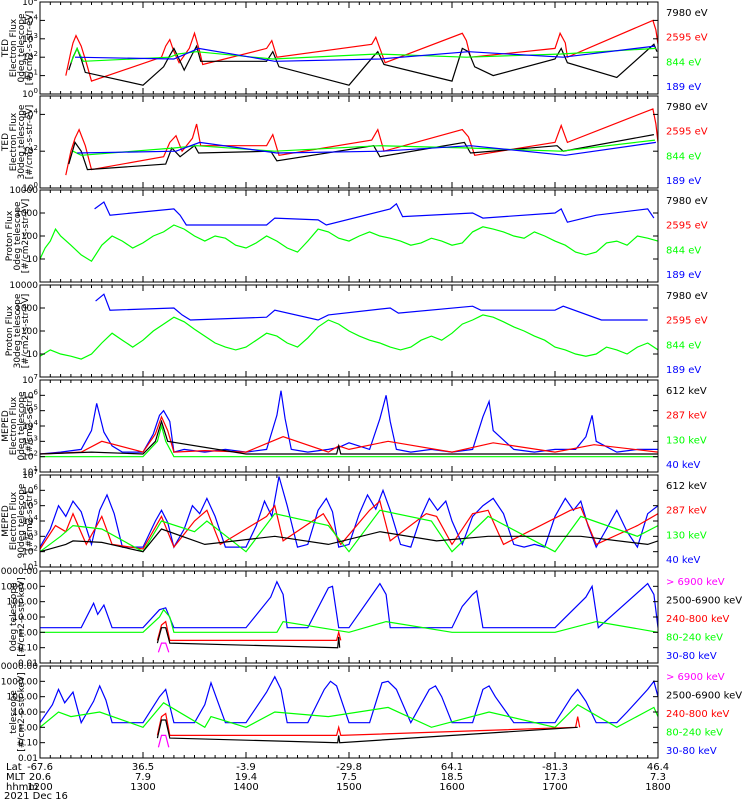  What do you see at coordinates (6, 48) in the screenshot?
I see `panel-1-ylabel-line: TED` at bounding box center [6, 48].